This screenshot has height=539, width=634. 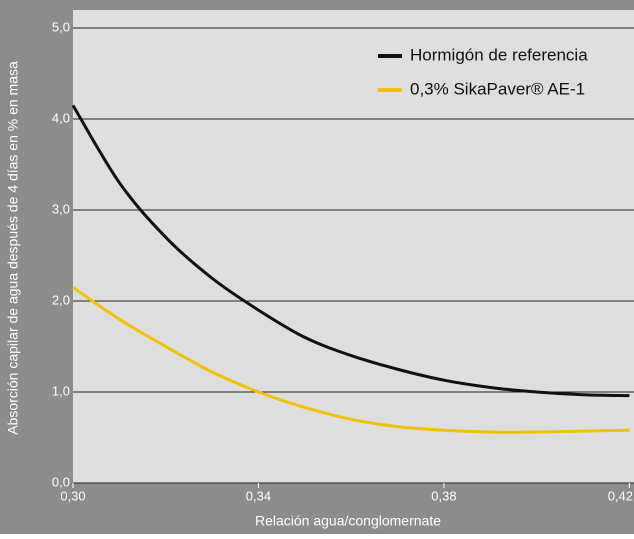 What do you see at coordinates (499, 54) in the screenshot?
I see `legend-label: Hormigón de referencia` at bounding box center [499, 54].